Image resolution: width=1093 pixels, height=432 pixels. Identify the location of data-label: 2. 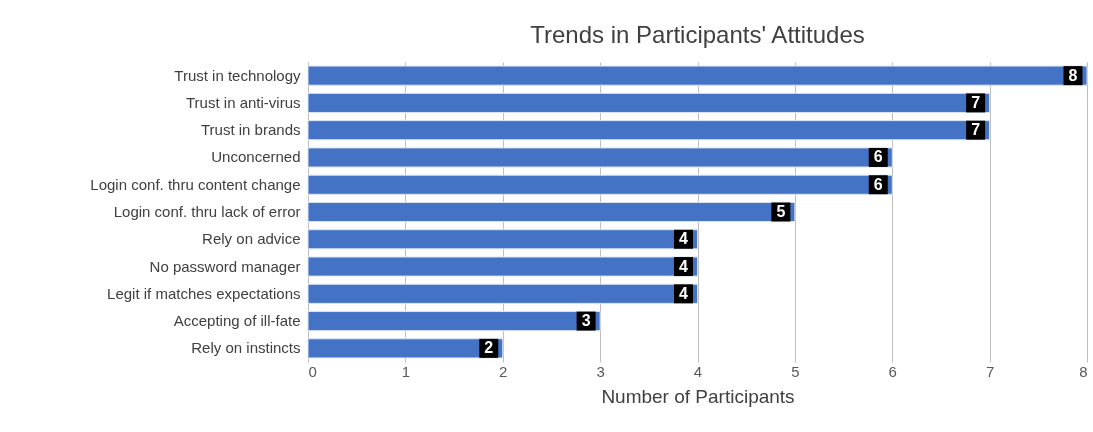
(489, 348).